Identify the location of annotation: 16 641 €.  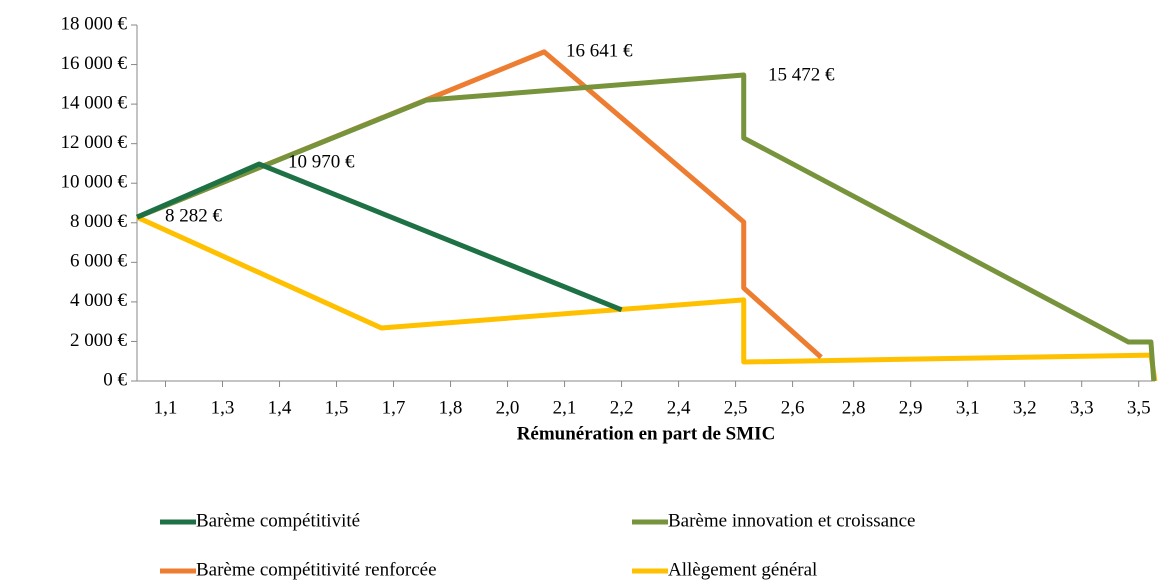
(599, 50).